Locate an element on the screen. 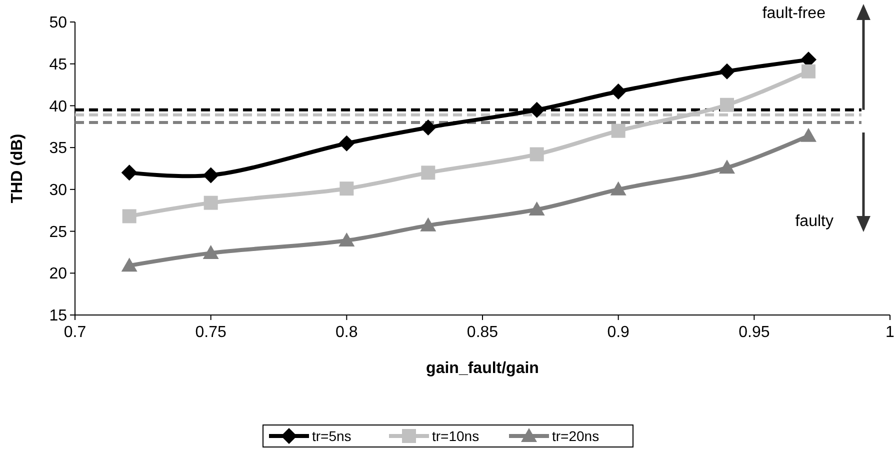 The image size is (896, 457). y-tick-label: 40 is located at coordinates (58, 107).